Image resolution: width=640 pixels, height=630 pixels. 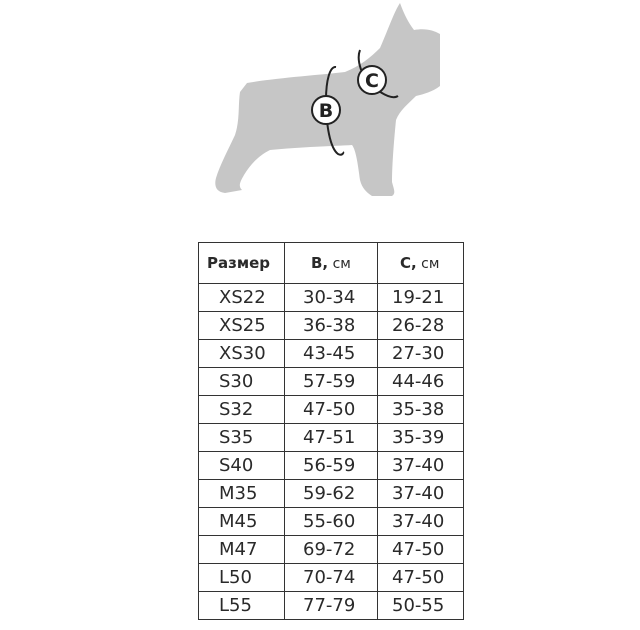 I want to click on table-row: XS30 43-45 27-30, so click(x=331, y=353).